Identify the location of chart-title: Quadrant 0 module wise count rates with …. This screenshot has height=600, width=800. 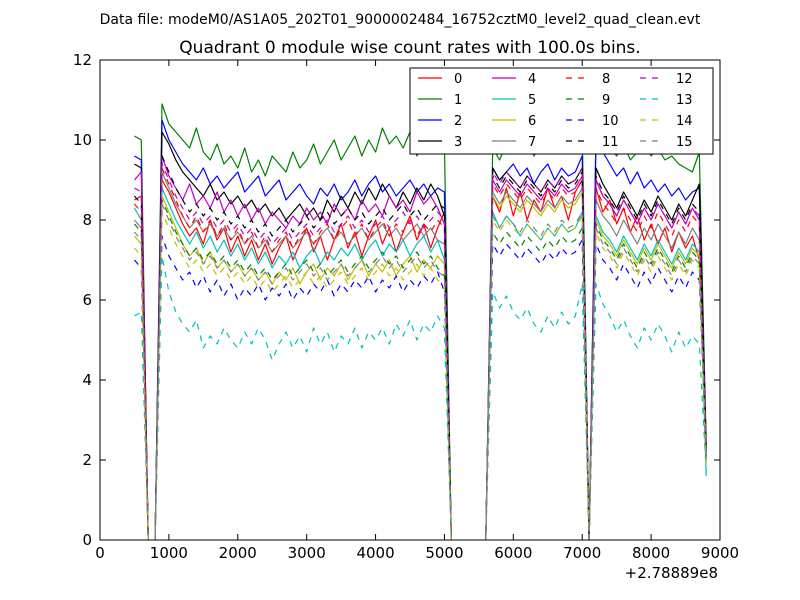
(409, 48).